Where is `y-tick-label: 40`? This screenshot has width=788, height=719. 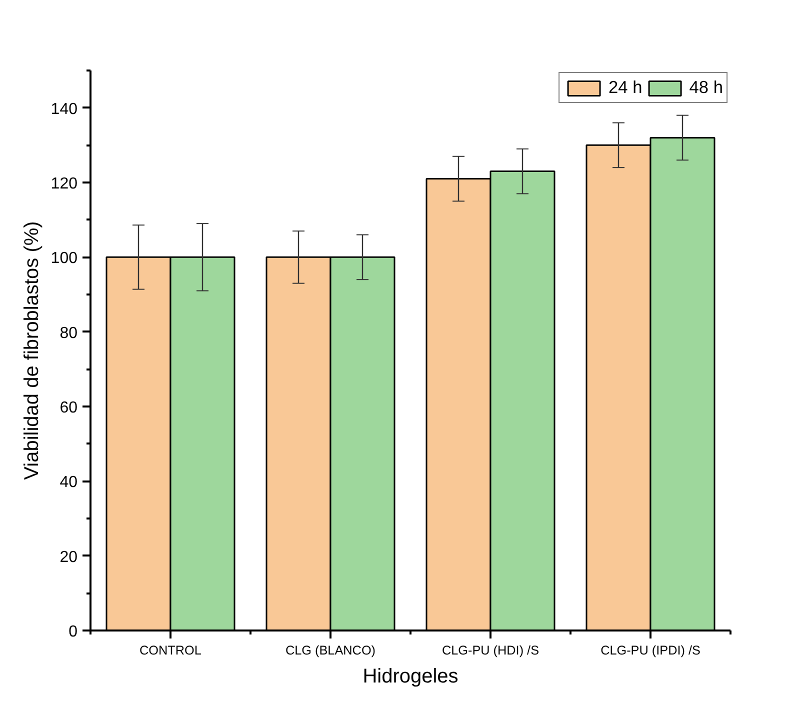 y-tick-label: 40 is located at coordinates (69, 483).